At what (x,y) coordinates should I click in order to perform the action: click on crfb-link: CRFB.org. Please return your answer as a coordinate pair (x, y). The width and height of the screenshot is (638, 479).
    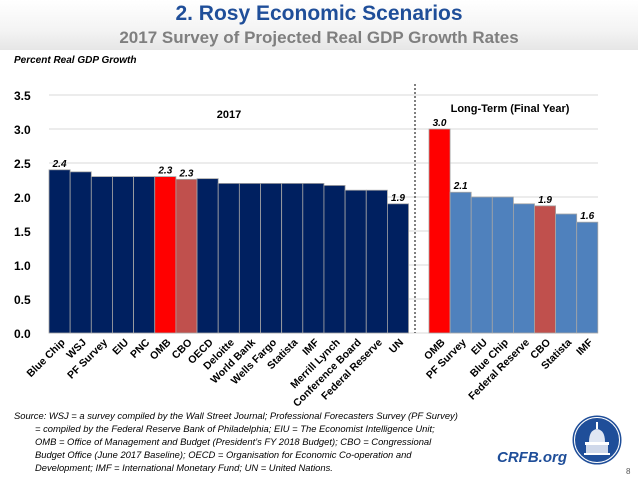
    Looking at the image, I should click on (532, 457).